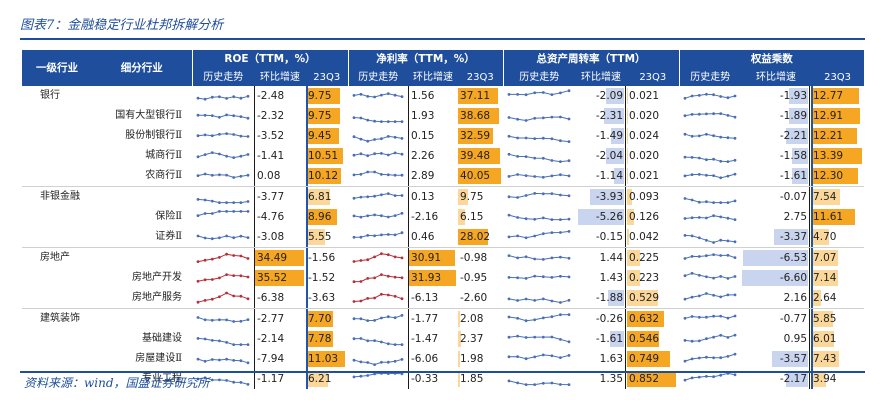  Describe the element at coordinates (828, 116) in the screenshot. I see `lev-q3-value: 12.91` at that location.